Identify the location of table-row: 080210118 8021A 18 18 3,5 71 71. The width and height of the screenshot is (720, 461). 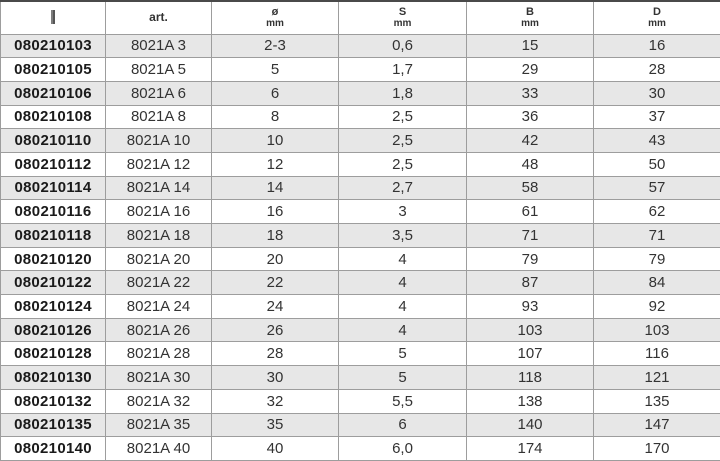
(360, 235).